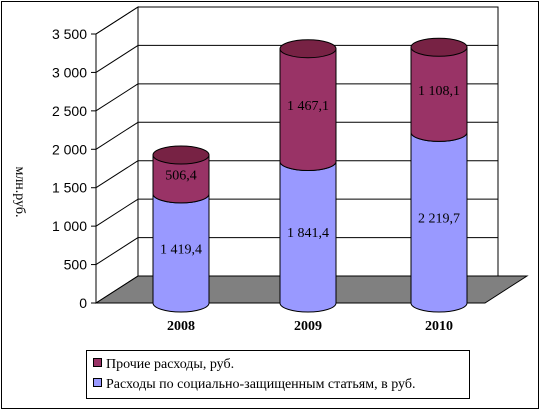 This screenshot has width=542, height=413. Describe the element at coordinates (181, 175) in the screenshot. I see `data-label: 506,4` at that location.